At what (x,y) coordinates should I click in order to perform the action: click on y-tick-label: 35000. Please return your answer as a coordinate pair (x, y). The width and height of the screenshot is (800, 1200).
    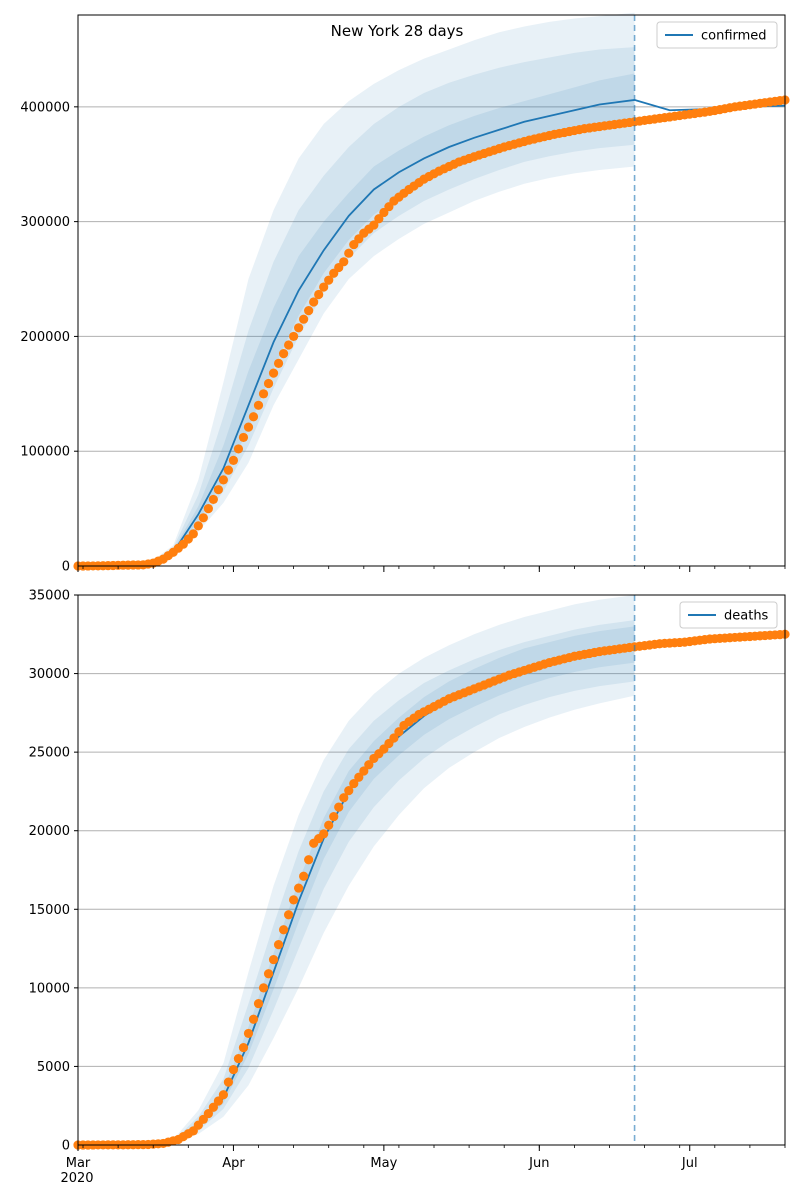
    Looking at the image, I should click on (49, 596).